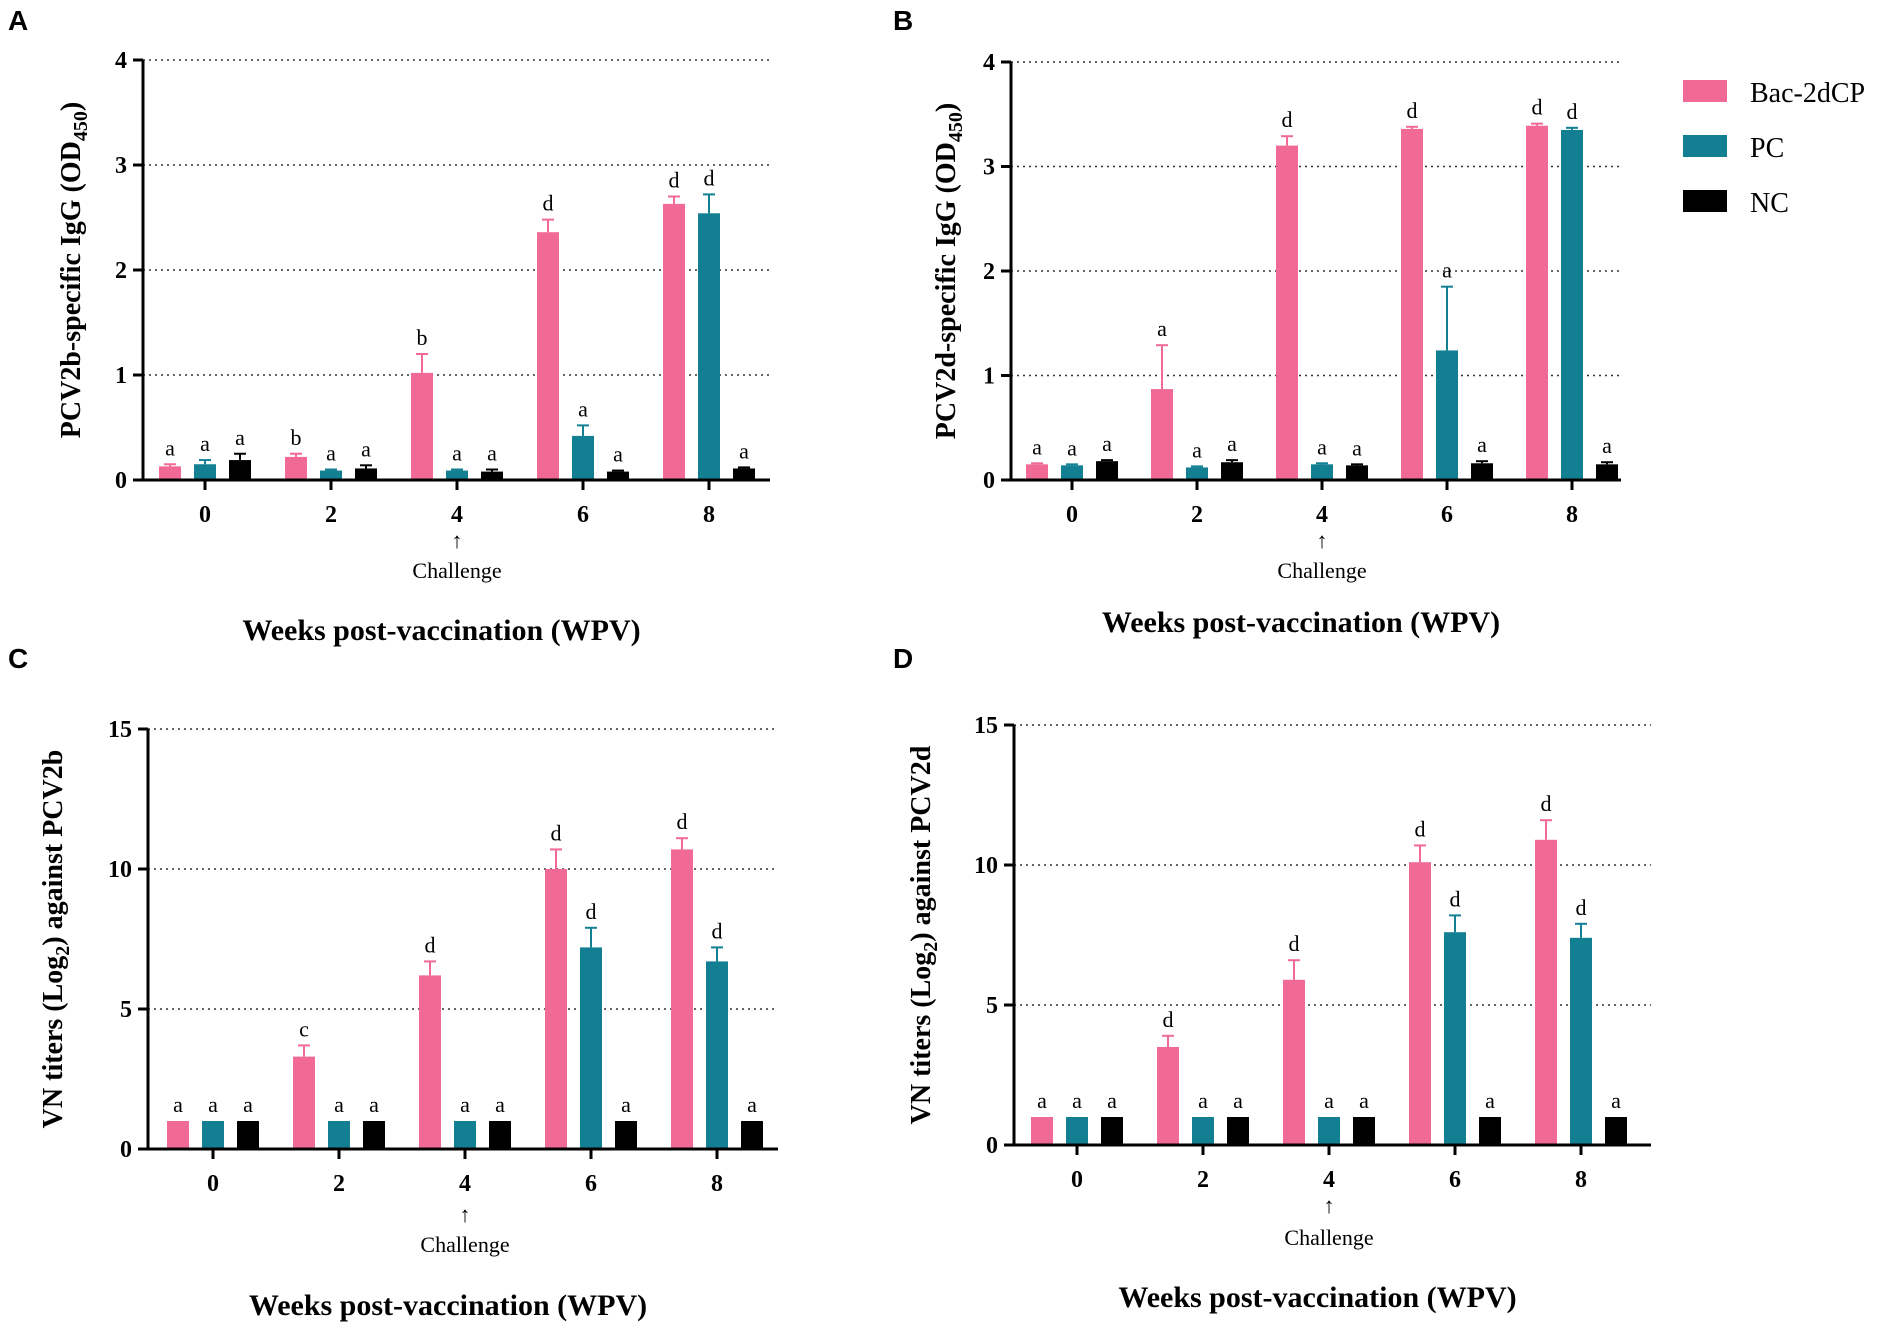 The height and width of the screenshot is (1323, 1902). Describe the element at coordinates (1197, 515) in the screenshot. I see `x-tick-label-b-2: 2` at that location.